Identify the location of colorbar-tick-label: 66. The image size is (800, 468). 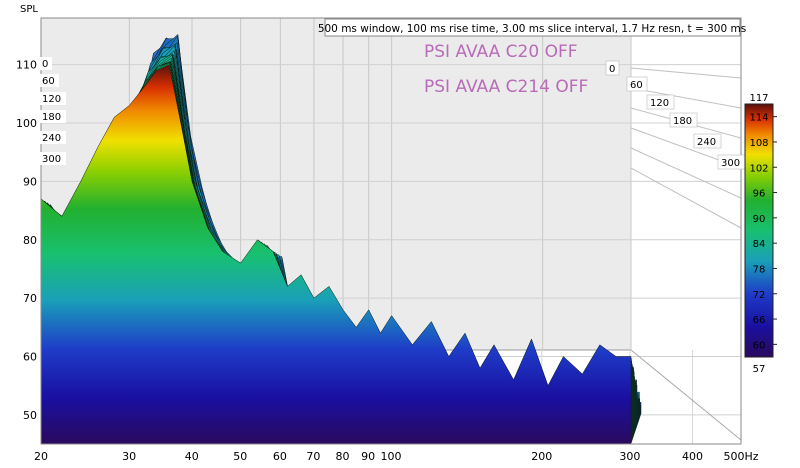
(759, 320).